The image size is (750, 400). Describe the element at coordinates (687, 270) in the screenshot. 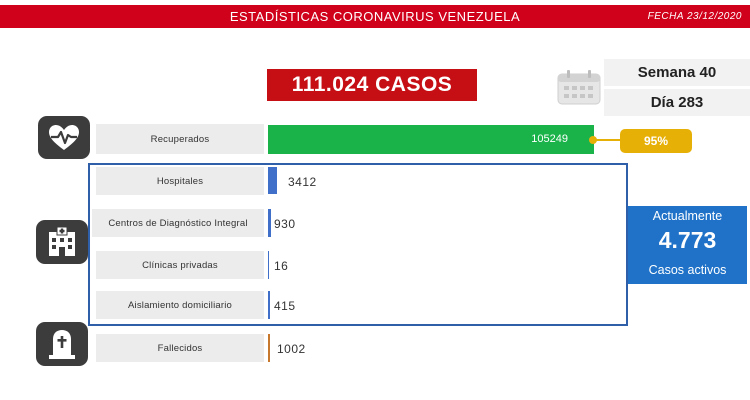

I see `active-cases-subtitle: Casos activos` at that location.